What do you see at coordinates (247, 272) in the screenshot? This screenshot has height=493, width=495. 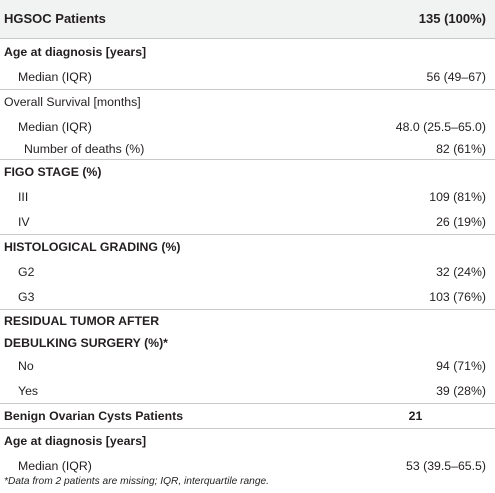 I see `table-row: G2 32 (24%)` at bounding box center [247, 272].